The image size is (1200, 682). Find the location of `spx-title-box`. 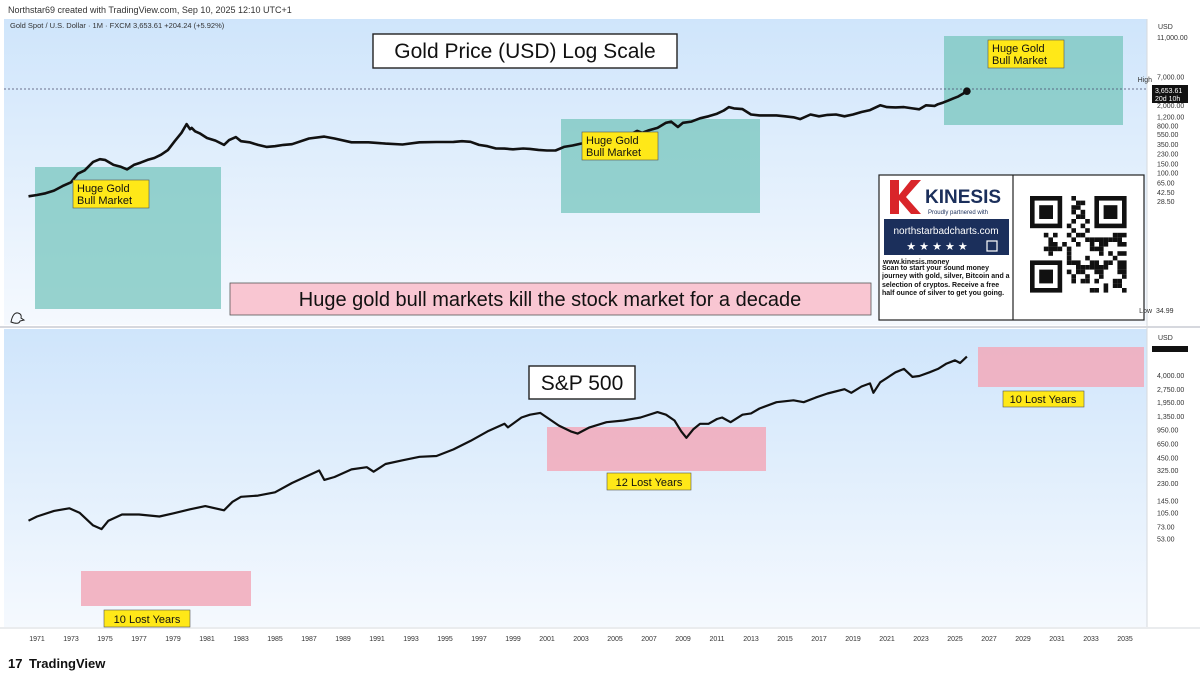

spx-title-box is located at coordinates (582, 382).